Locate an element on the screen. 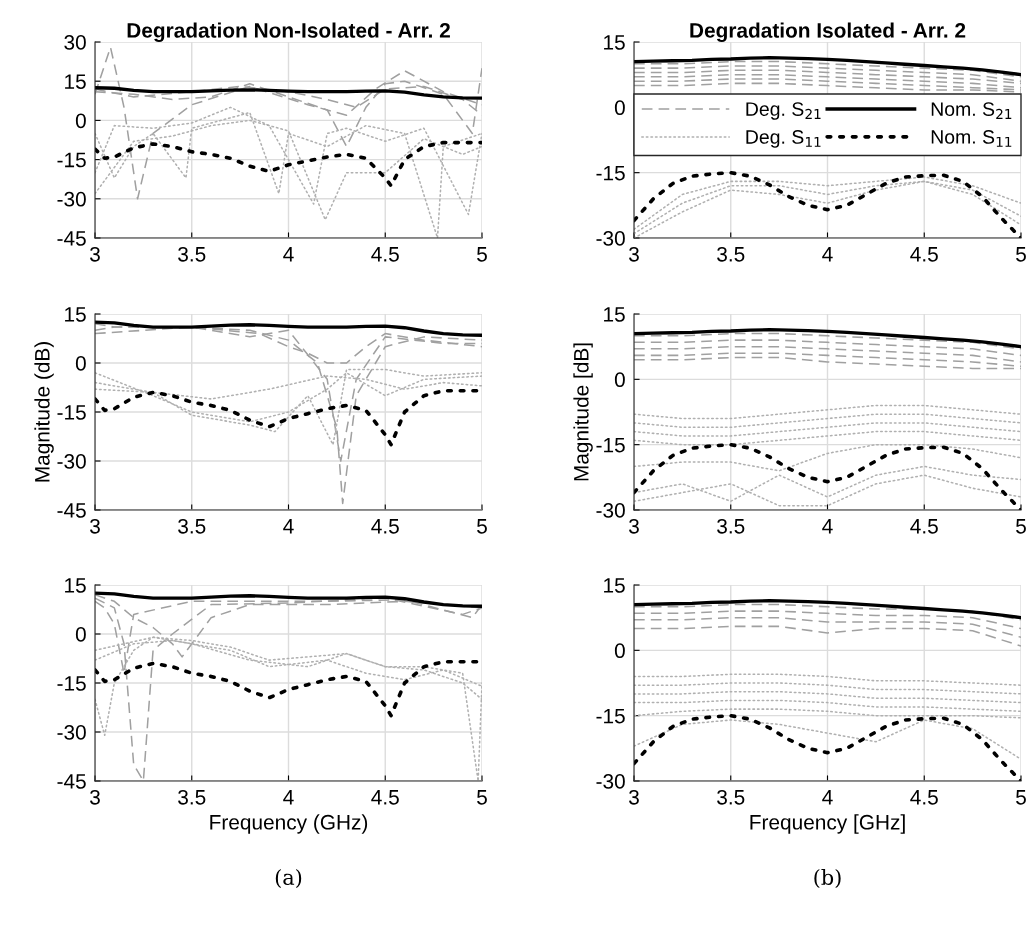 This screenshot has height=935, width=1032. legend-label: Nom. S$_{21}$ is located at coordinates (971, 110).